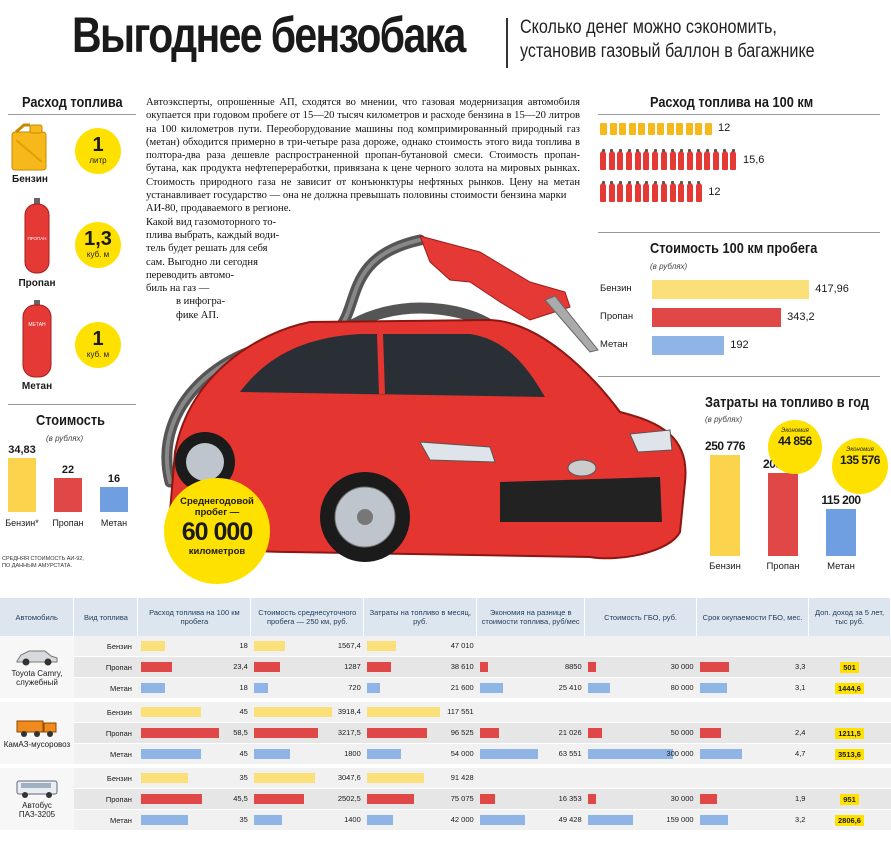 The height and width of the screenshot is (845, 891). I want to click on value-cell: 1567,4, so click(307, 646).